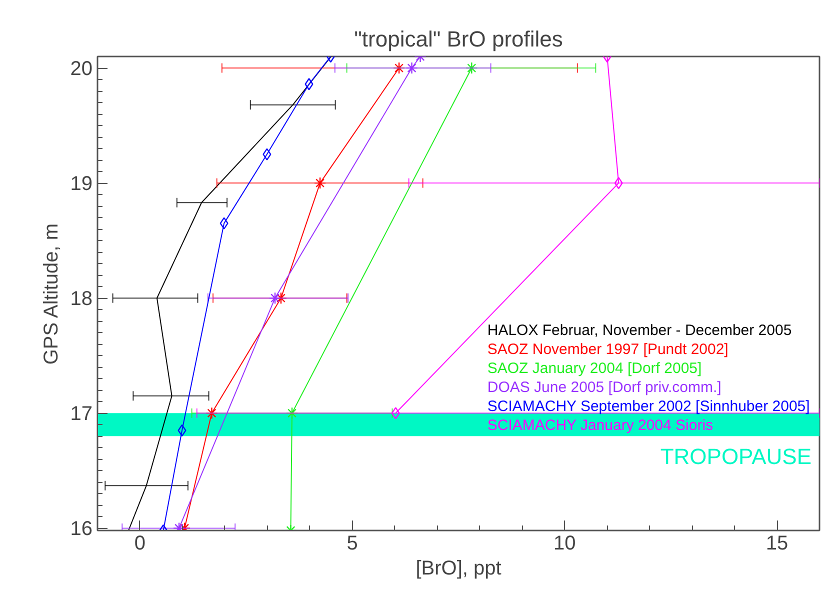 The image size is (822, 615). What do you see at coordinates (607, 349) in the screenshot?
I see `text: SAOZ November 1997 [Pundt 2002]` at bounding box center [607, 349].